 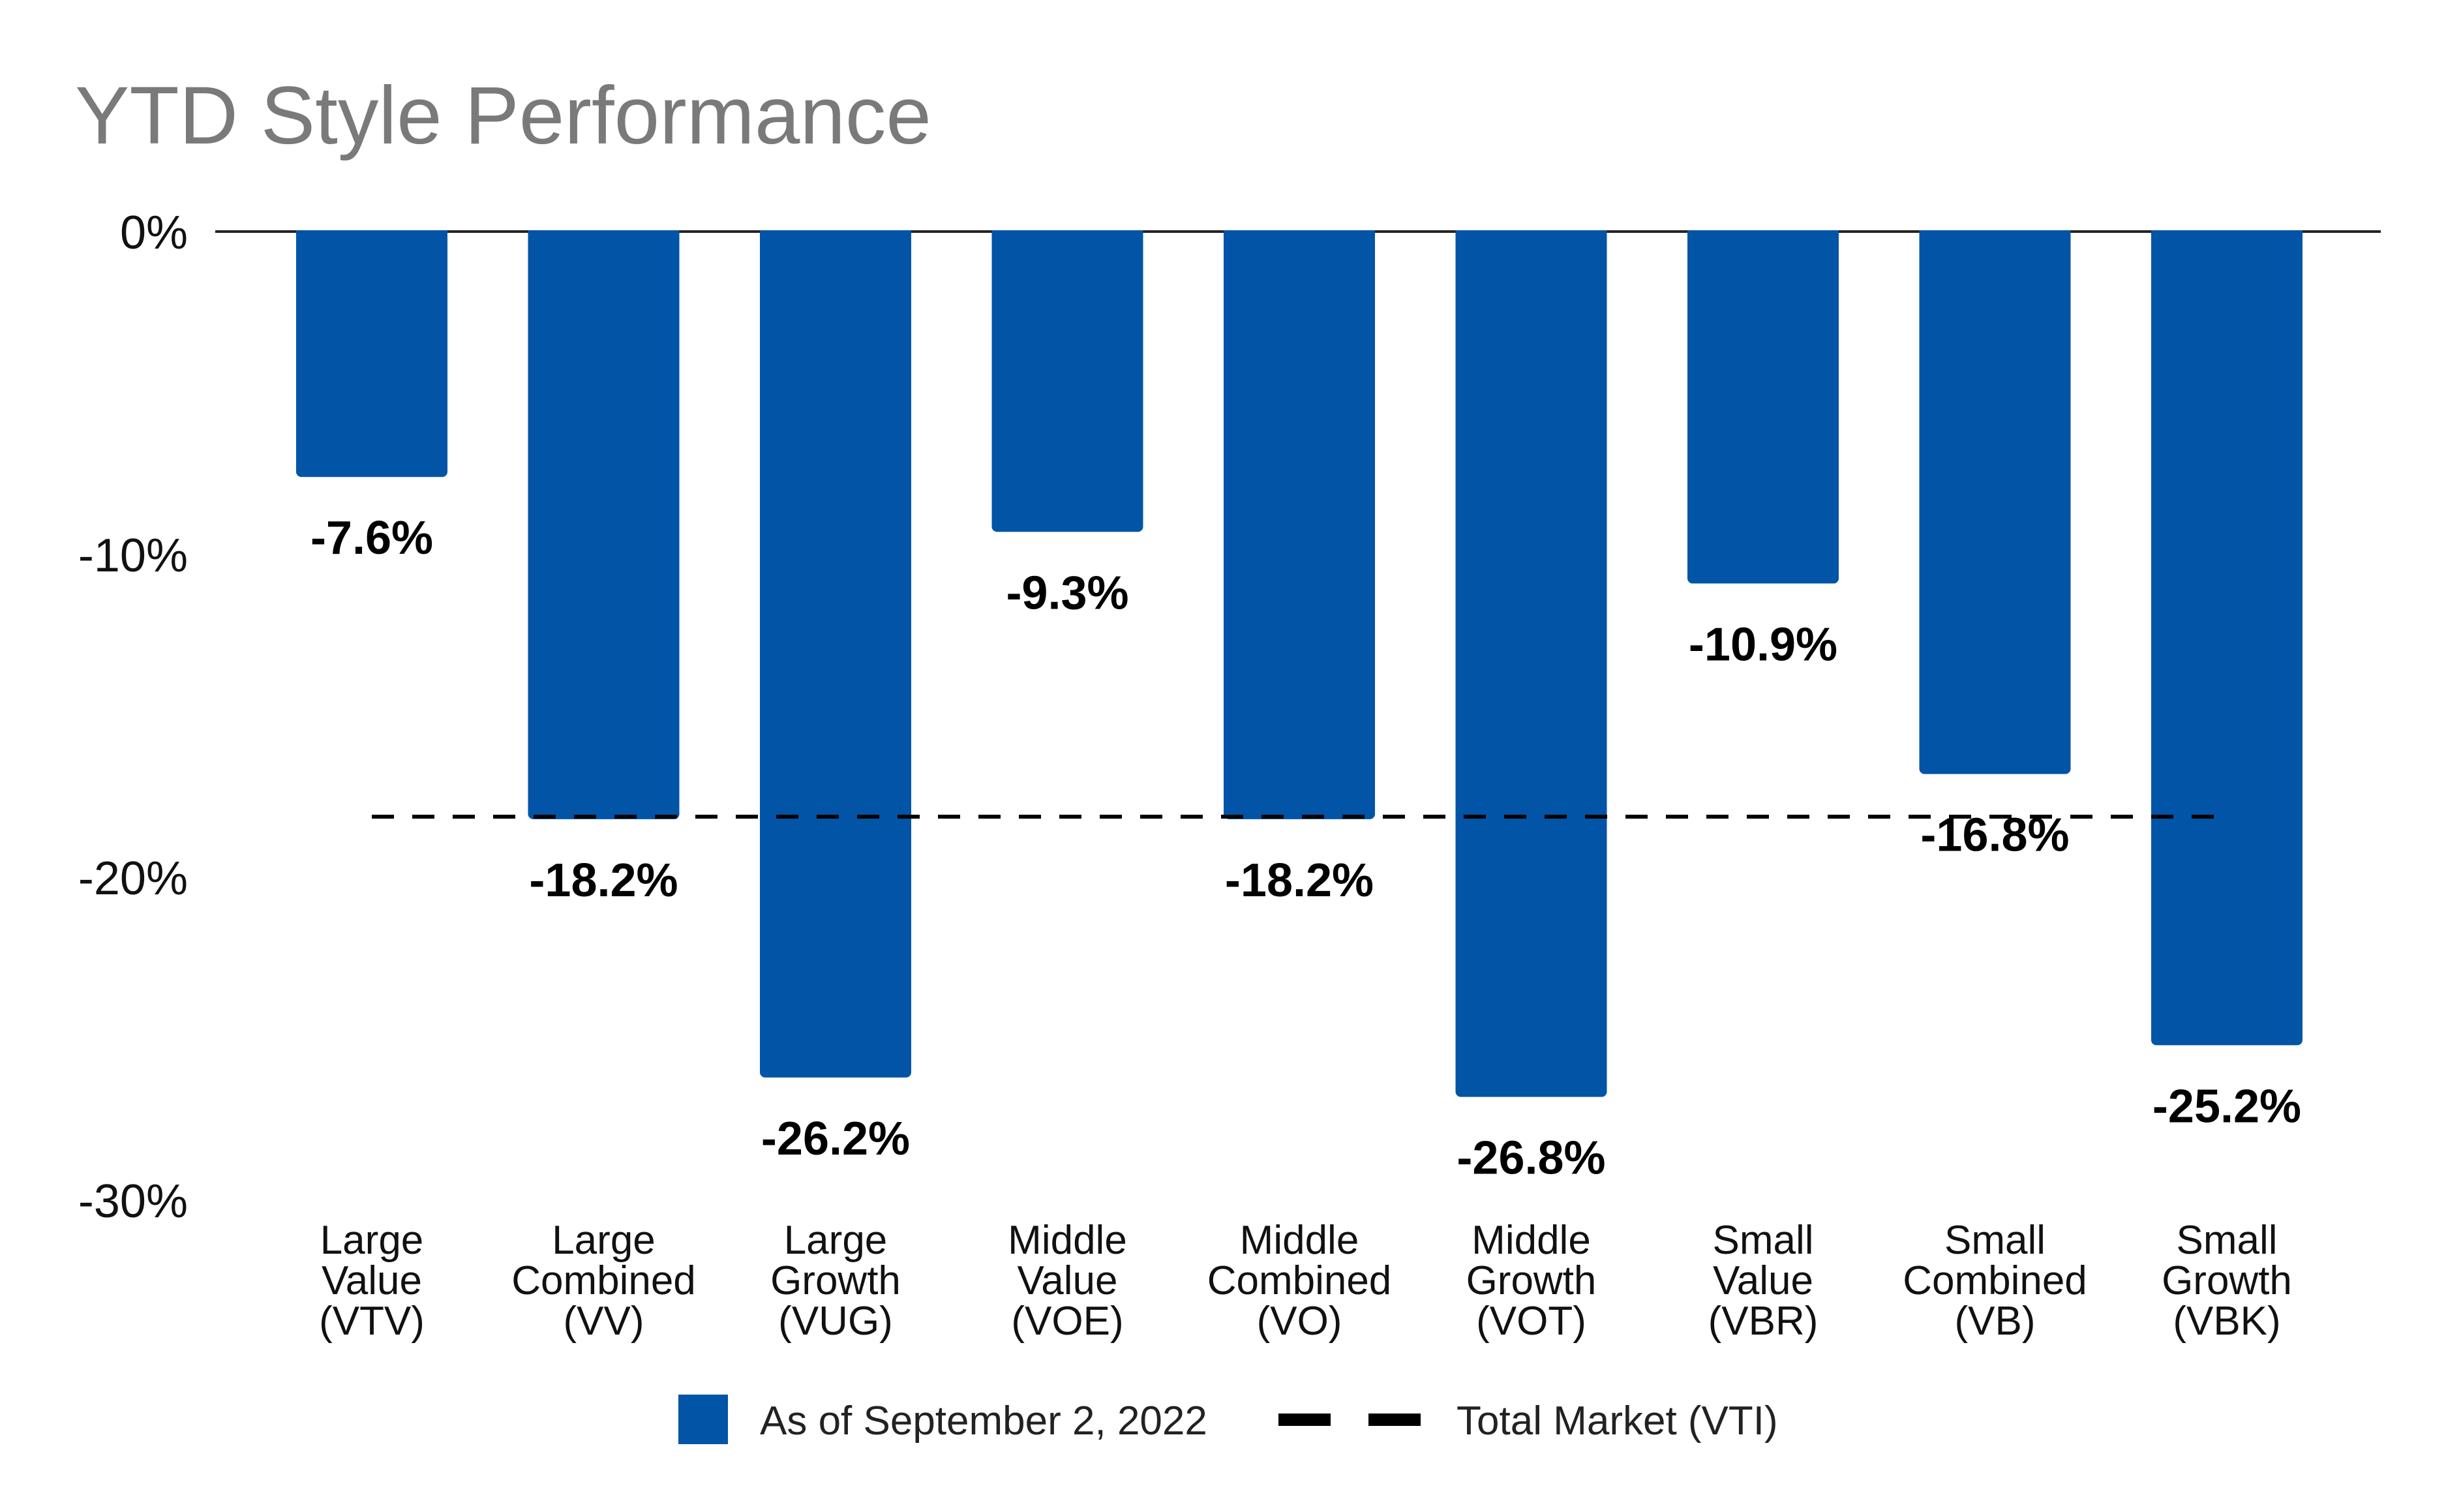 What do you see at coordinates (2226, 1321) in the screenshot?
I see `x-tick-label: (VBK)` at bounding box center [2226, 1321].